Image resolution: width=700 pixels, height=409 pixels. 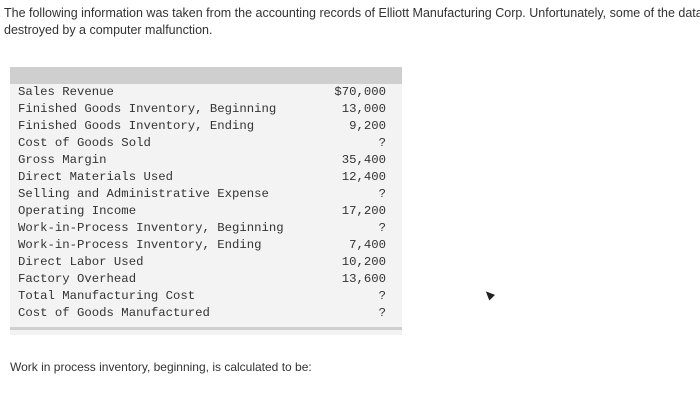 I want to click on row-label: Selling and Administrative Expense, so click(x=143, y=194).